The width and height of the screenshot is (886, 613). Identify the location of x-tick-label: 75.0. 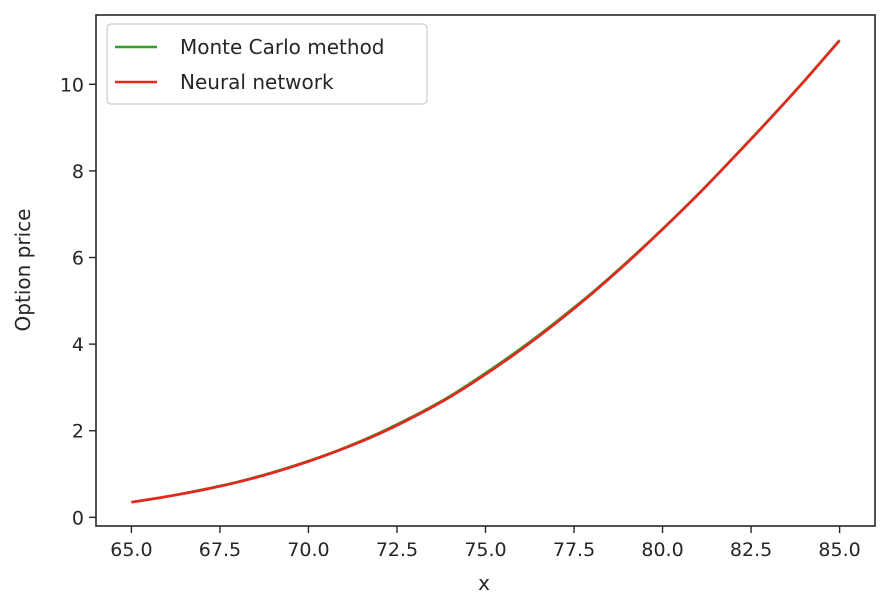
(485, 550).